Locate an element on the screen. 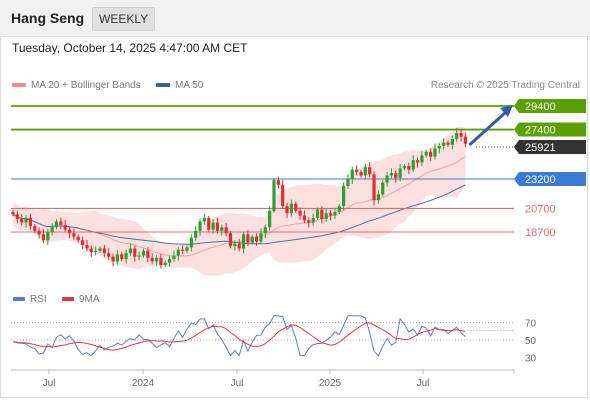 The width and height of the screenshot is (590, 400). bollinger-swatch-icon is located at coordinates (19, 85).